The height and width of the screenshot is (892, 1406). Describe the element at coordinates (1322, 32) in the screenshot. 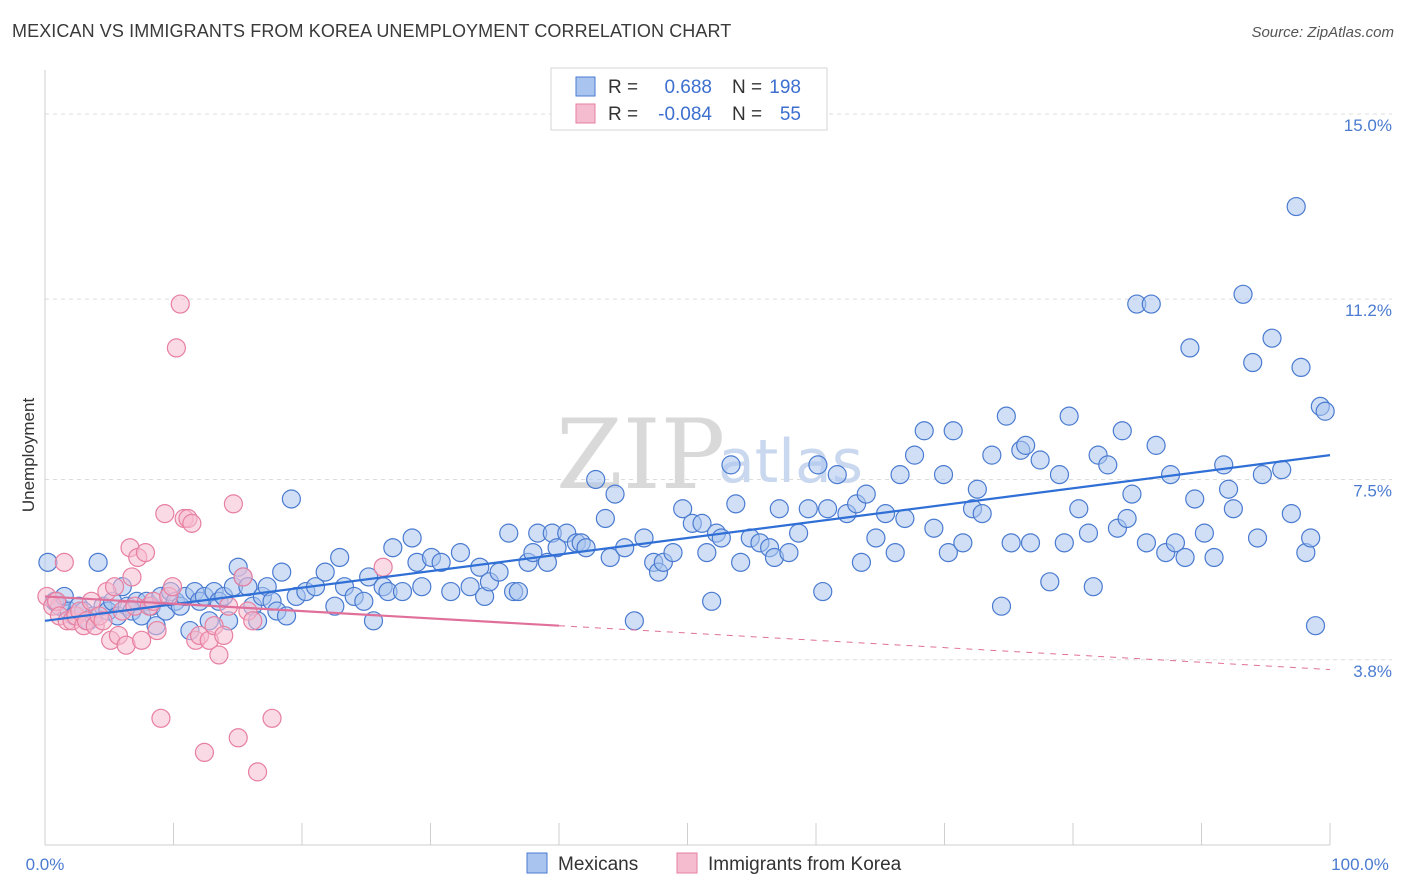

I see `source-label: Source: ZipAtlas.com` at that location.